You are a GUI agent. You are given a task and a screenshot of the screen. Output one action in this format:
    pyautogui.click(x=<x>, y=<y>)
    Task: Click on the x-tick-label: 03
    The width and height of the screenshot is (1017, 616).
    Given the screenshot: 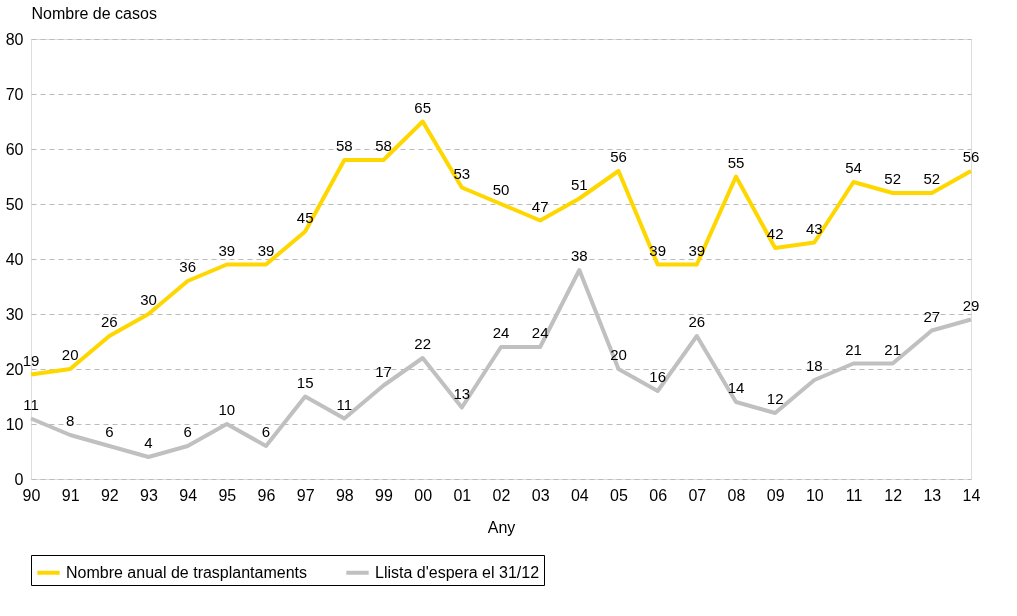 What is the action you would take?
    pyautogui.click(x=540, y=495)
    